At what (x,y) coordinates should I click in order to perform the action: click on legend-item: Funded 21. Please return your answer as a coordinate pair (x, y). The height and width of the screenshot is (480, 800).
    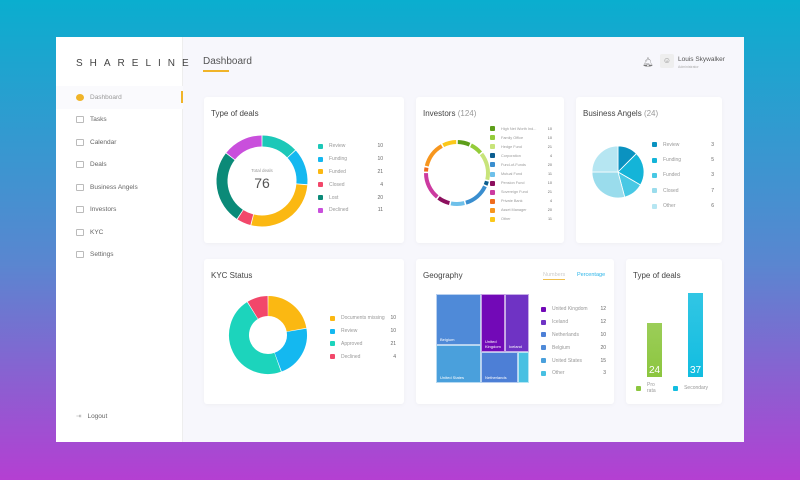
    Looking at the image, I should click on (350, 172).